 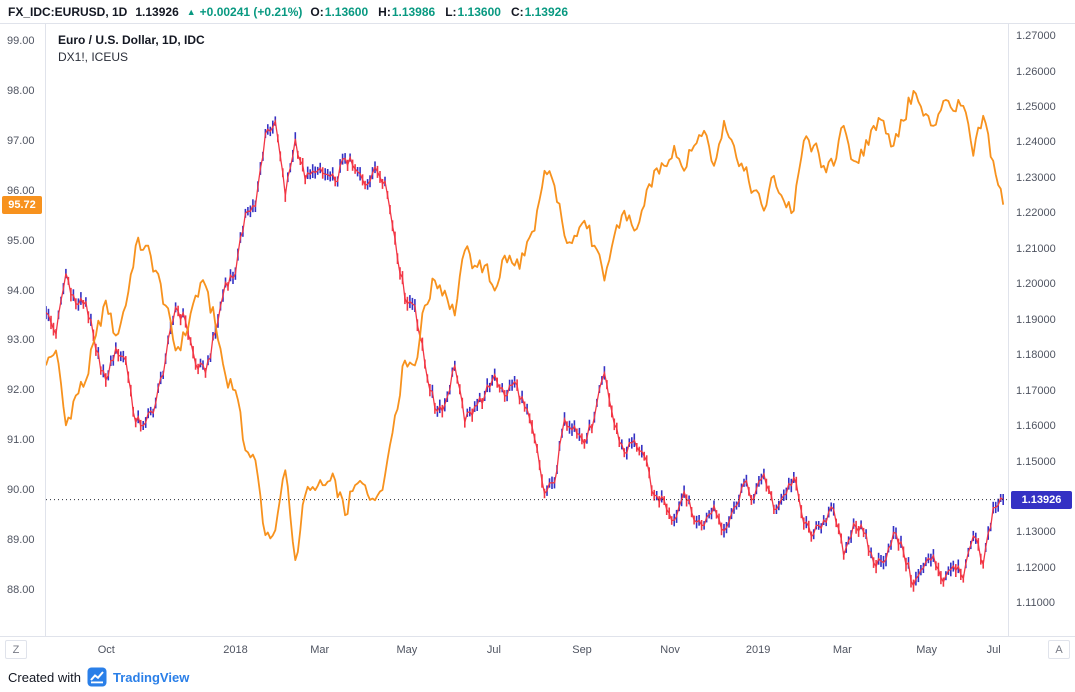 I want to click on left-axis-tick: 95.00, so click(x=21, y=240).